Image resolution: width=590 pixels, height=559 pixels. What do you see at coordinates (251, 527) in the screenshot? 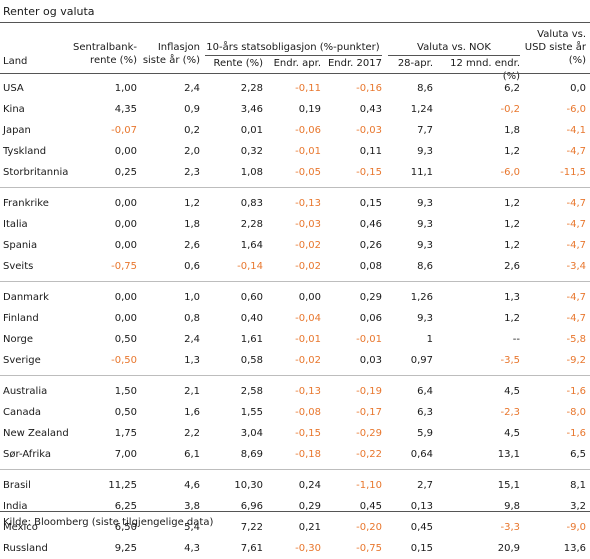
I see `cell-stat: 7,22` at bounding box center [251, 527].